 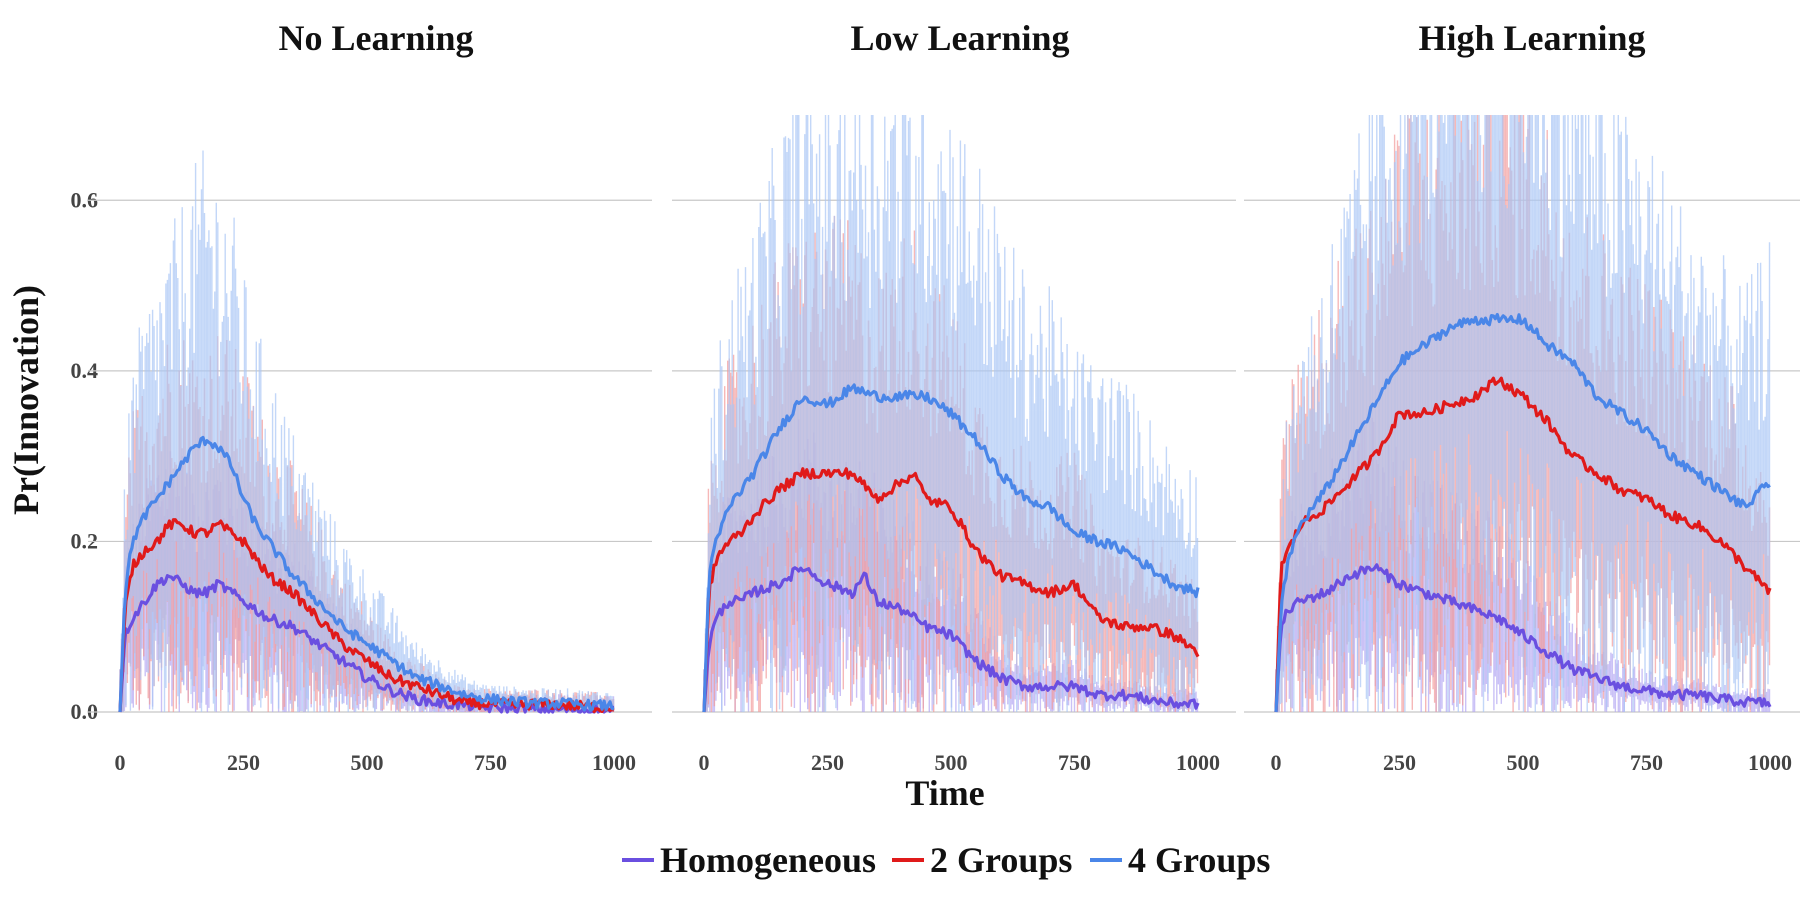 I want to click on legend-entry: 2 Groups, so click(x=982, y=860).